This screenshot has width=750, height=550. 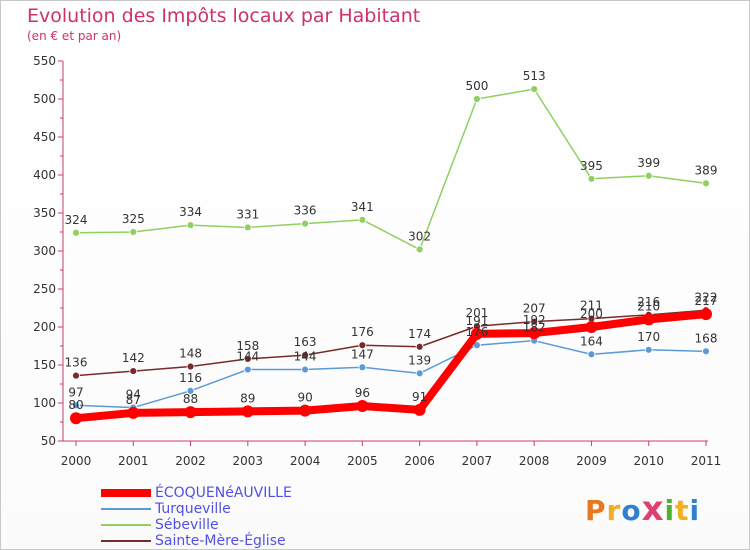 What do you see at coordinates (648, 461) in the screenshot?
I see `x-tick-label: 2010` at bounding box center [648, 461].